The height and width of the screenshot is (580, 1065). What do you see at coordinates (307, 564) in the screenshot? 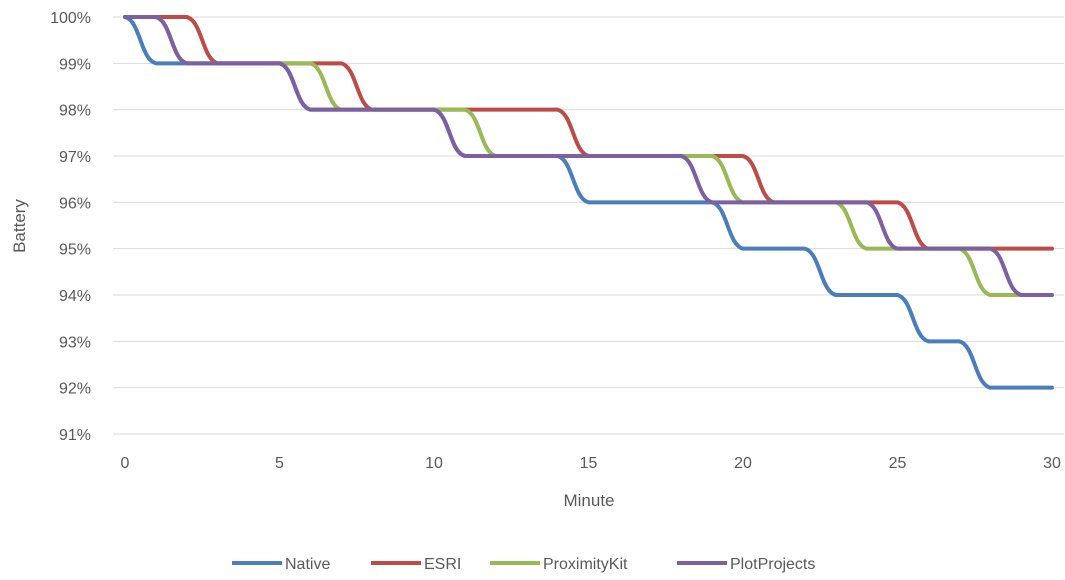
I see `legend-label: Native` at bounding box center [307, 564].